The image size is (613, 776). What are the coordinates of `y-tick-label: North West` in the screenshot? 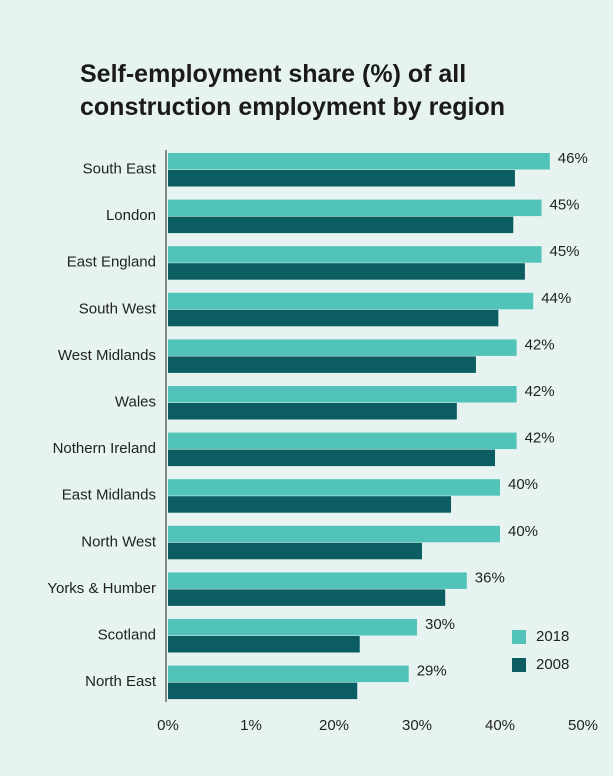 It's located at (119, 541).